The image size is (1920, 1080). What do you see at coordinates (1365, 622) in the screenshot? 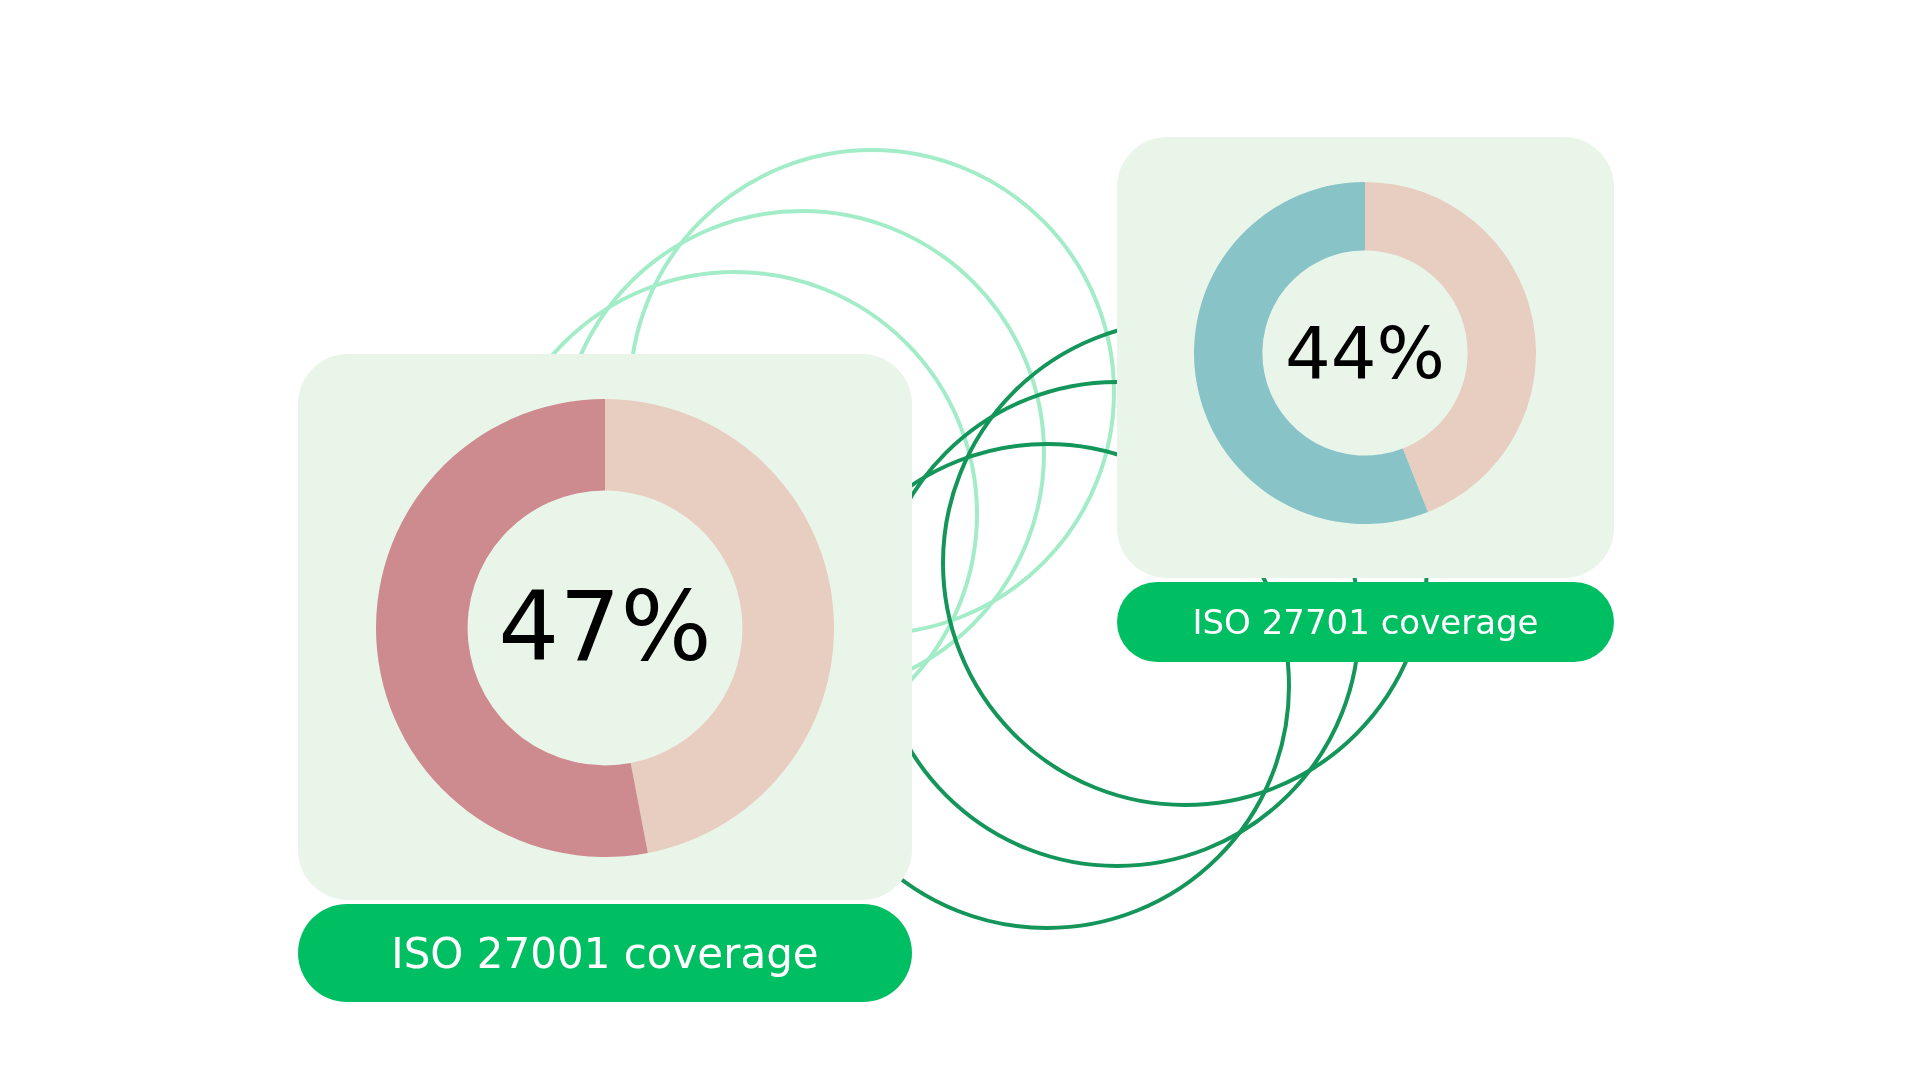
I see `text: ISO 27701 coverage` at bounding box center [1365, 622].